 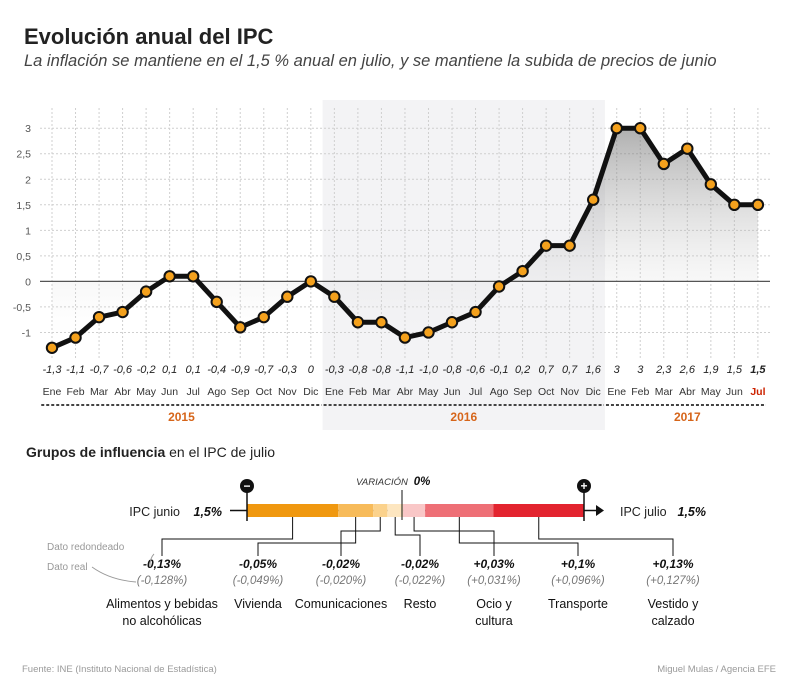 I want to click on month-label: Mar, so click(x=99, y=392).